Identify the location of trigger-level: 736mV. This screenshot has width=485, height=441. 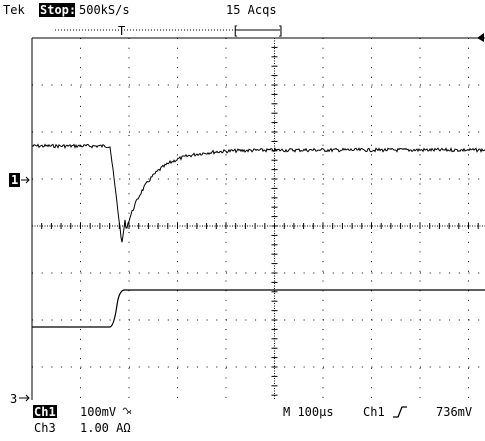
(454, 412).